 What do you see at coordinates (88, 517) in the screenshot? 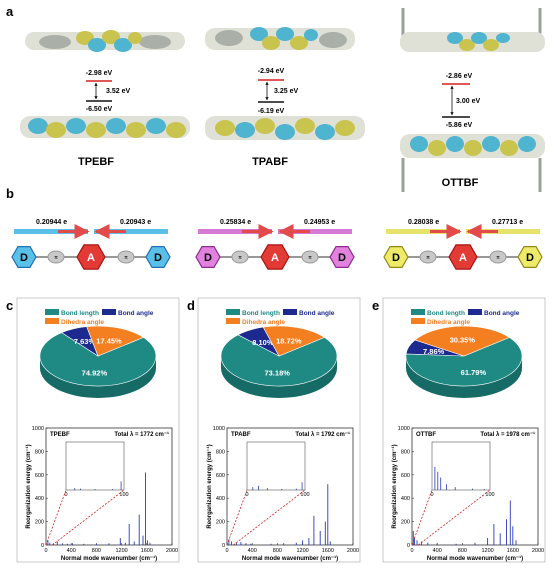
I see `zoom-line-right` at bounding box center [88, 517].